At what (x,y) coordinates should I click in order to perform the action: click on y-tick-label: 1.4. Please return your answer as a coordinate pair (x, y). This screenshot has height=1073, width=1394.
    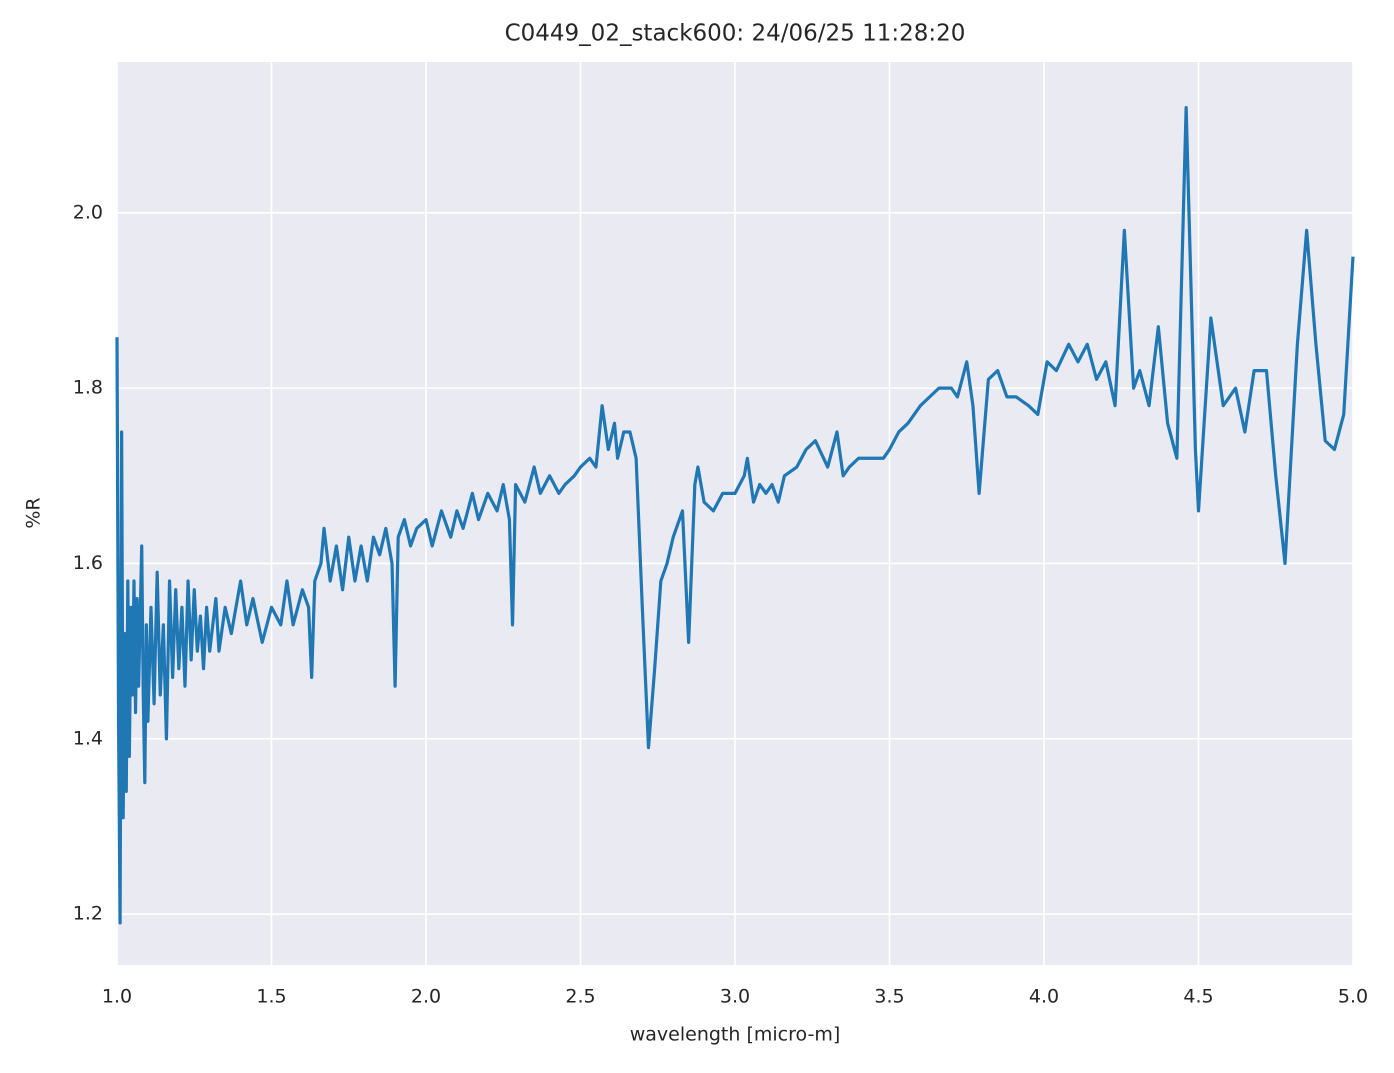
    Looking at the image, I should click on (88, 738).